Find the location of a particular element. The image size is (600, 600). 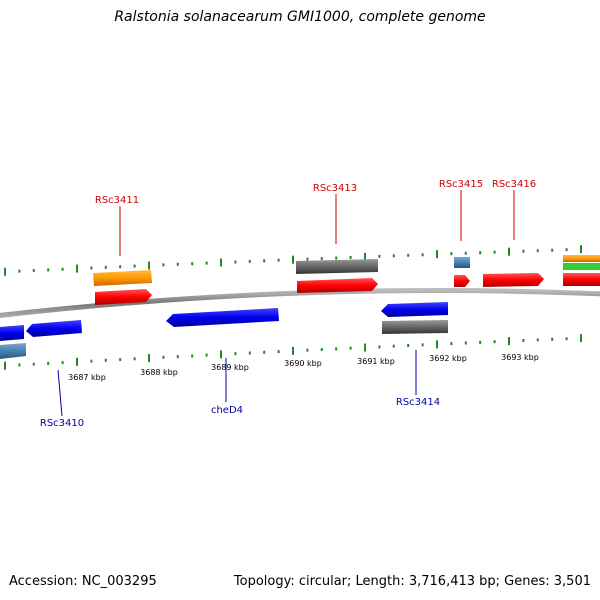

tick-label-3688: 3688 kbp is located at coordinates (159, 372).